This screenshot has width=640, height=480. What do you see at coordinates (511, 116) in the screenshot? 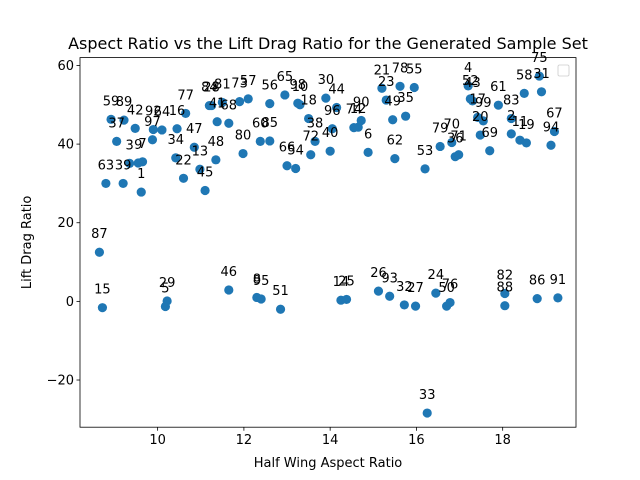
I see `data-point-label-2: 2` at bounding box center [511, 116].